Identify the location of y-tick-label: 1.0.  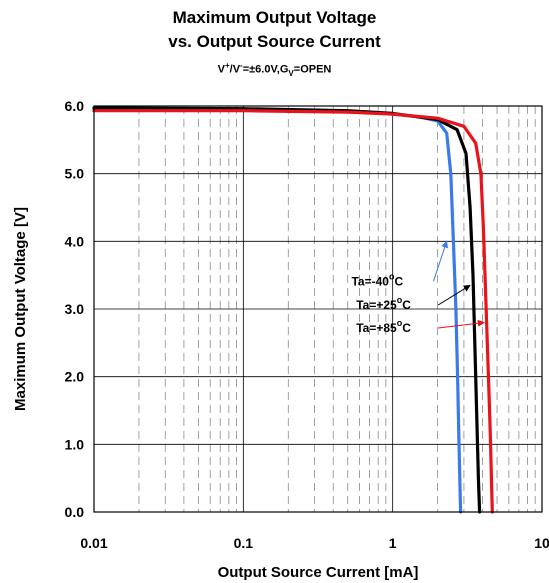
(75, 444).